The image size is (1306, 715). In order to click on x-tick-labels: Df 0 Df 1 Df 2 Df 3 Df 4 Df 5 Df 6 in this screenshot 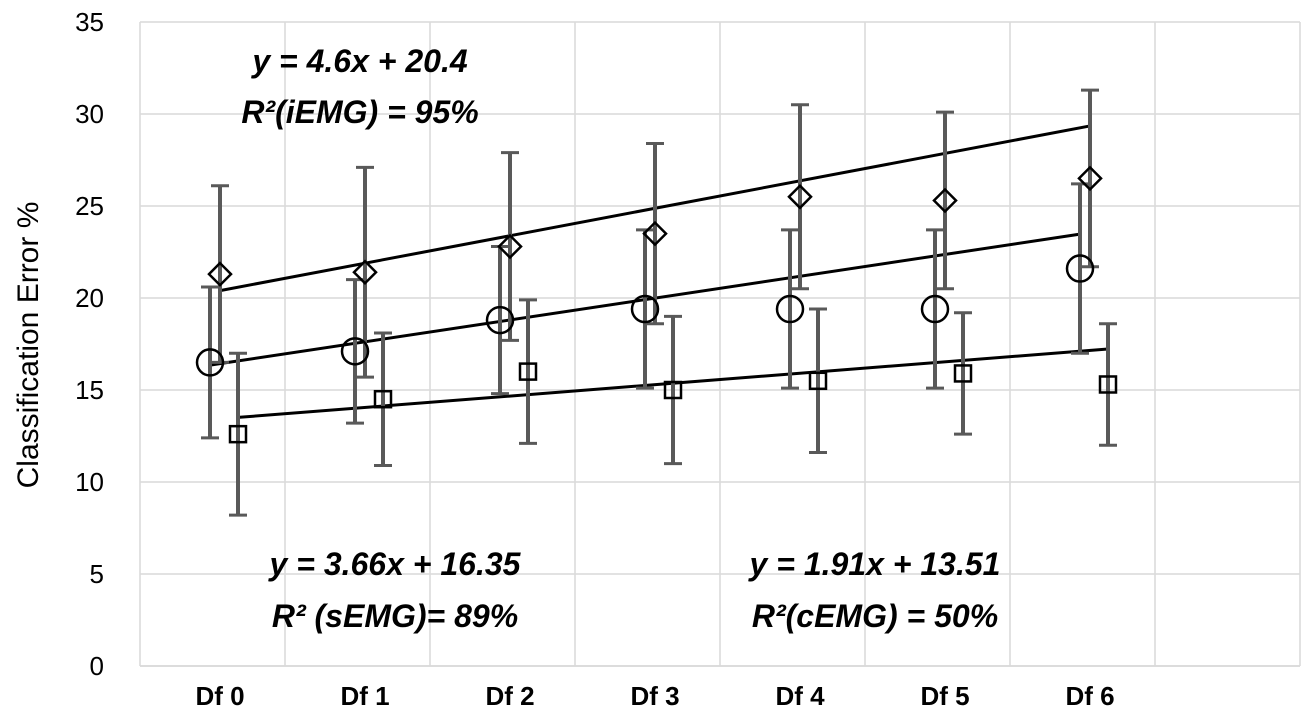, I will do `click(654, 696)`.